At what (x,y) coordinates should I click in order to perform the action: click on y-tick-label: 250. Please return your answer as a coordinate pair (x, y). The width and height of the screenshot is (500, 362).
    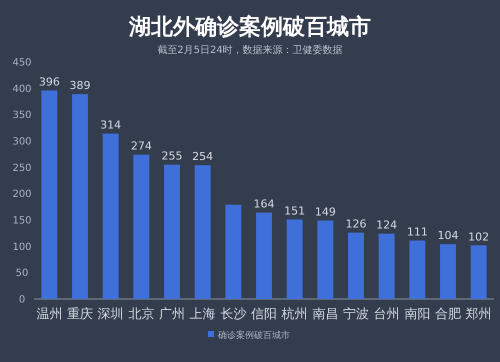
    Looking at the image, I should click on (22, 168).